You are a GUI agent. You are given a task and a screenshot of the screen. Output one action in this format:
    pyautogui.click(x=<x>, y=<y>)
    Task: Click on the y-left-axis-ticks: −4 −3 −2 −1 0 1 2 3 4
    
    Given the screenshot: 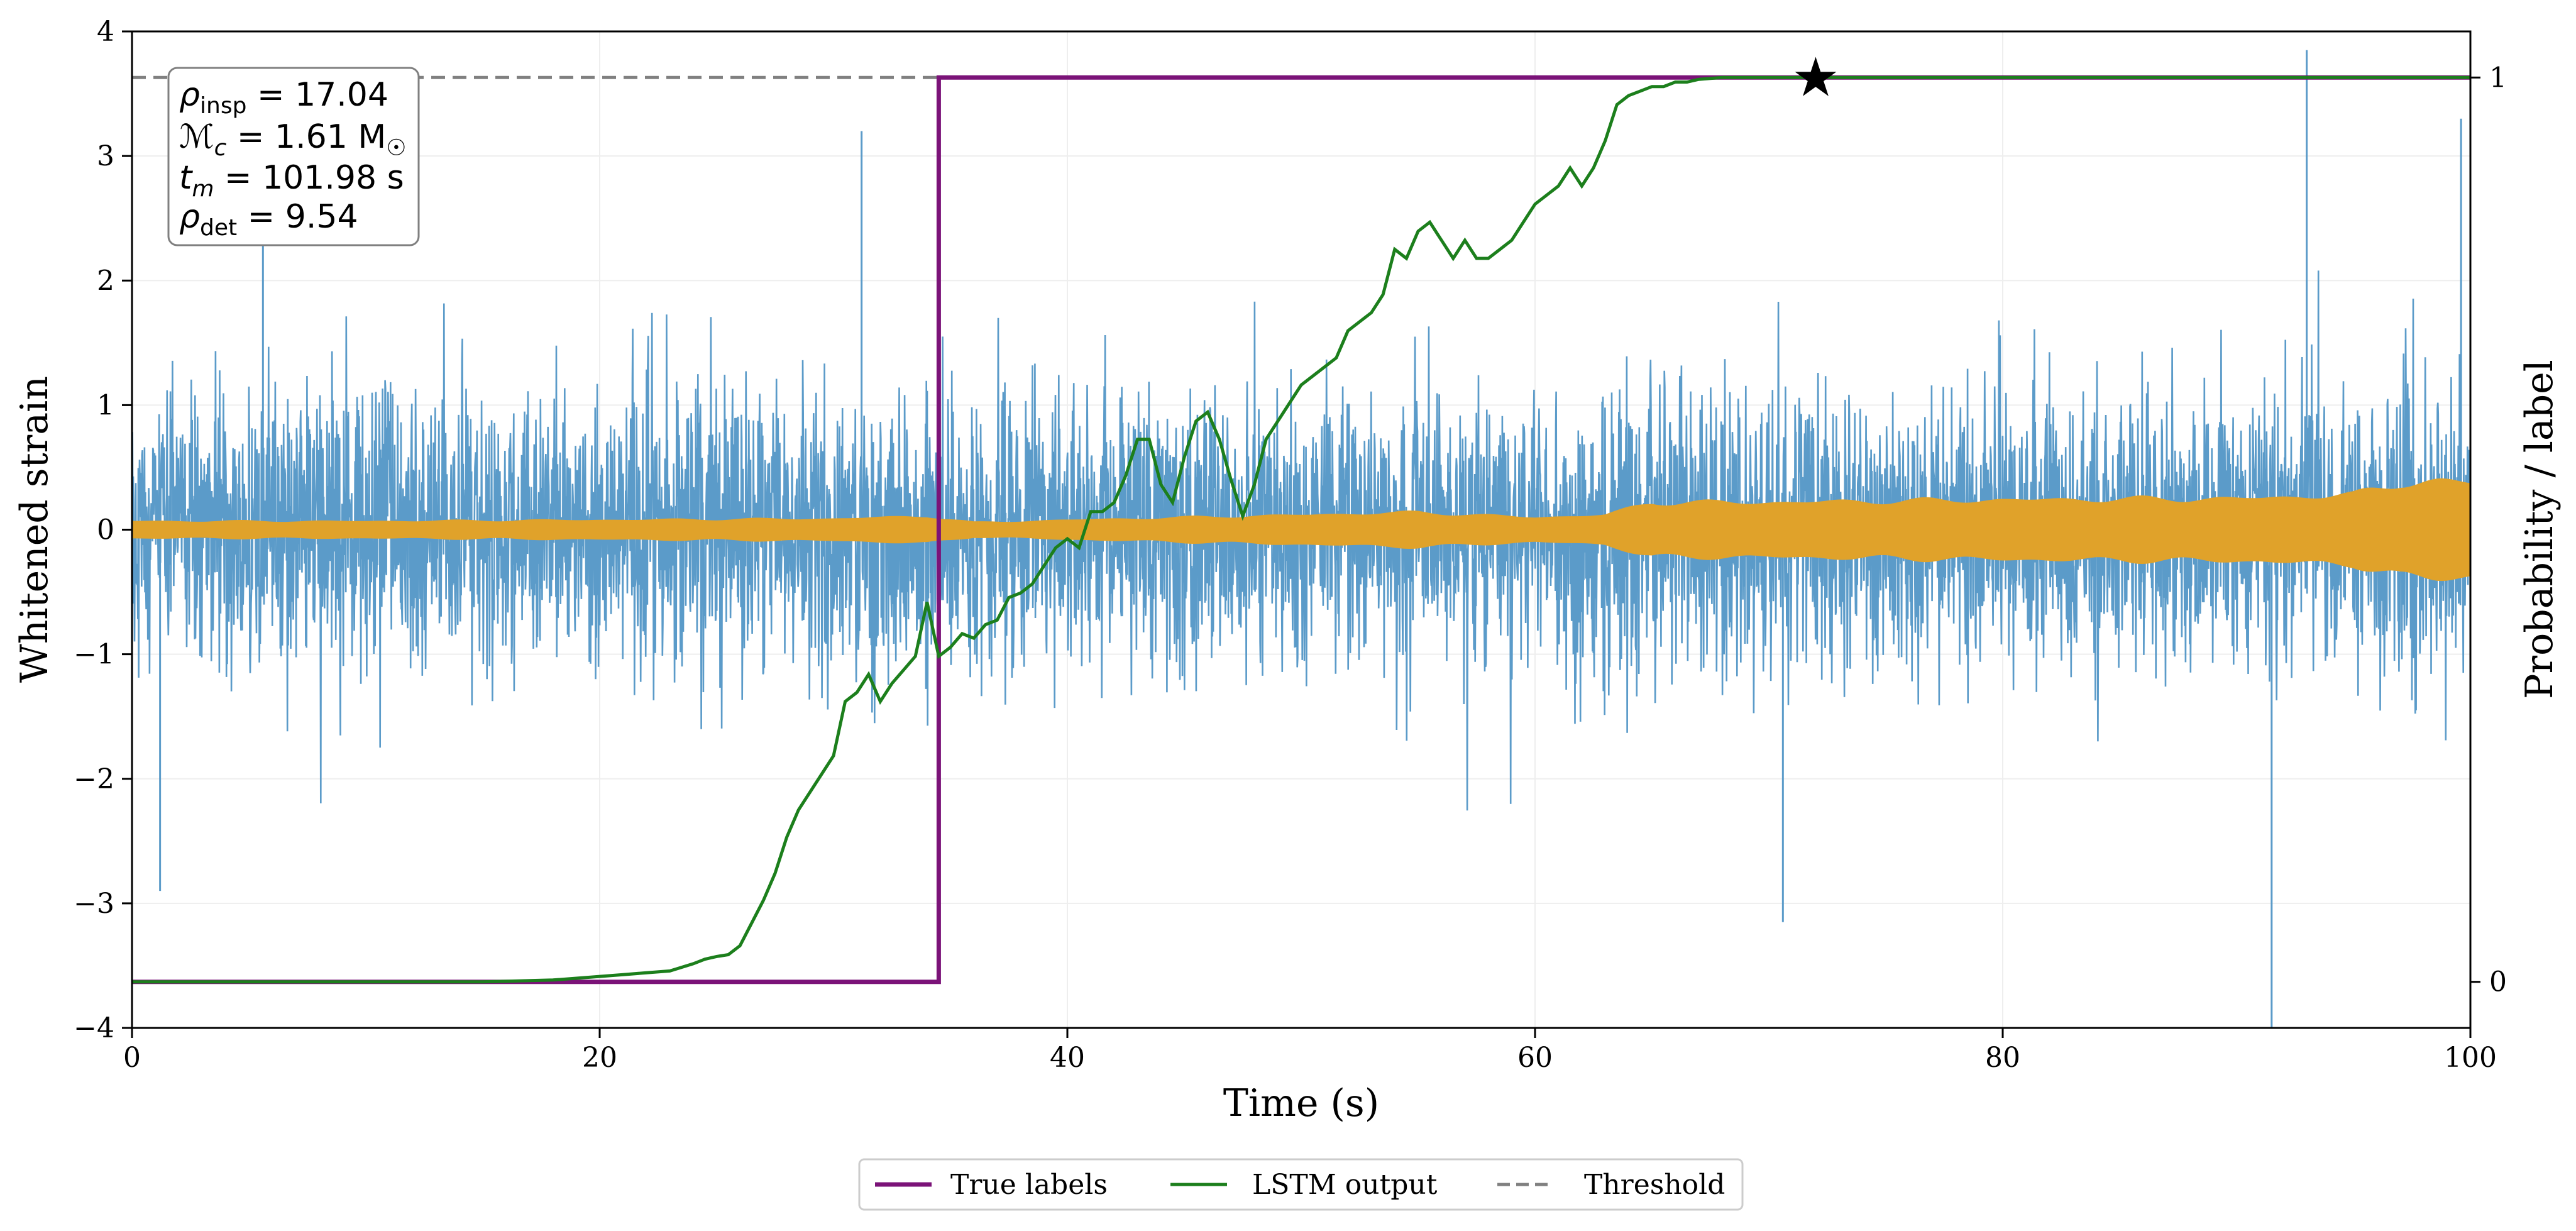 What is the action you would take?
    pyautogui.click(x=103, y=530)
    